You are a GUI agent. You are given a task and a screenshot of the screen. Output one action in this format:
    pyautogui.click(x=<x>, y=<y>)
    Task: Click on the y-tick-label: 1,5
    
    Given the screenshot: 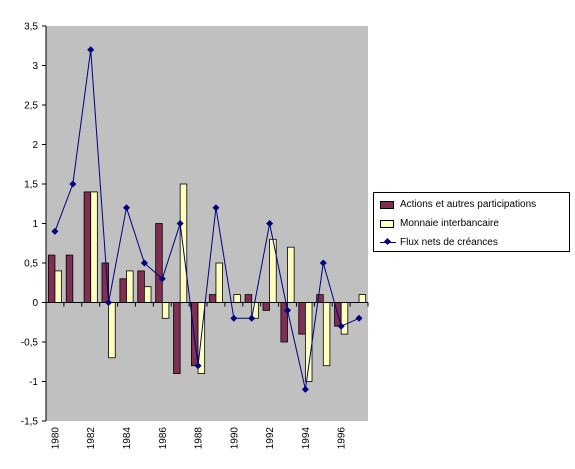 What is the action you would take?
    pyautogui.click(x=31, y=185)
    